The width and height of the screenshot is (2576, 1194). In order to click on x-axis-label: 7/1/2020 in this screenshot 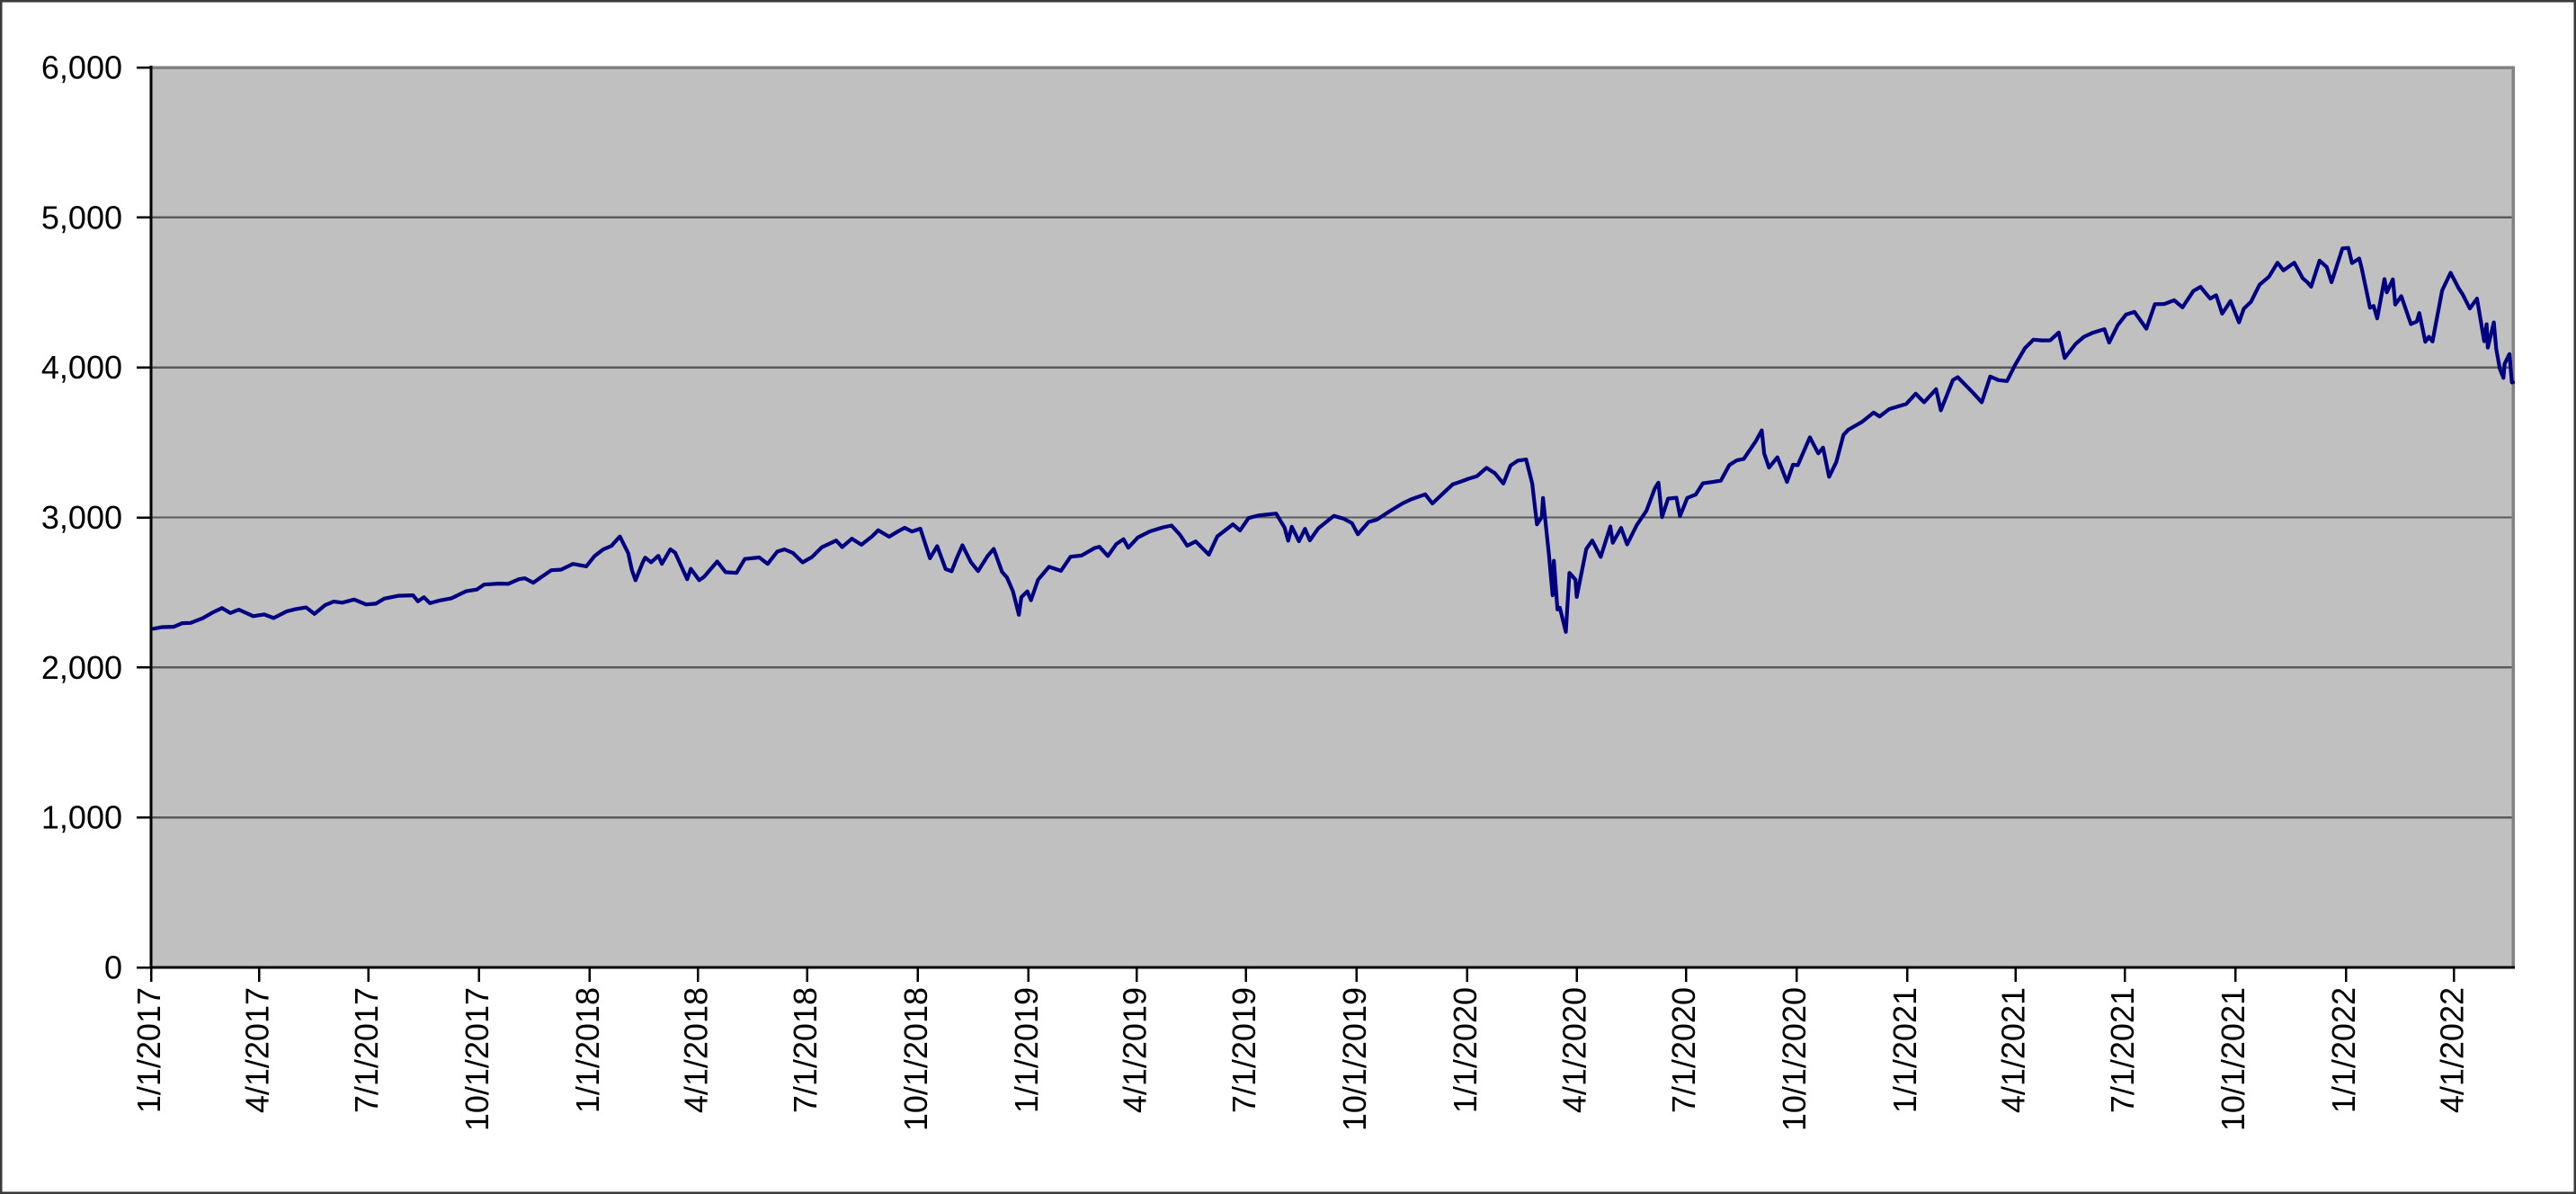, I will do `click(1684, 1050)`.